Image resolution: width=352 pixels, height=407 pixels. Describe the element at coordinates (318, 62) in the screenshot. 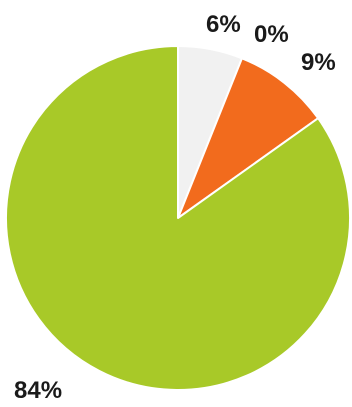

I see `slice-label-9: 9%` at that location.